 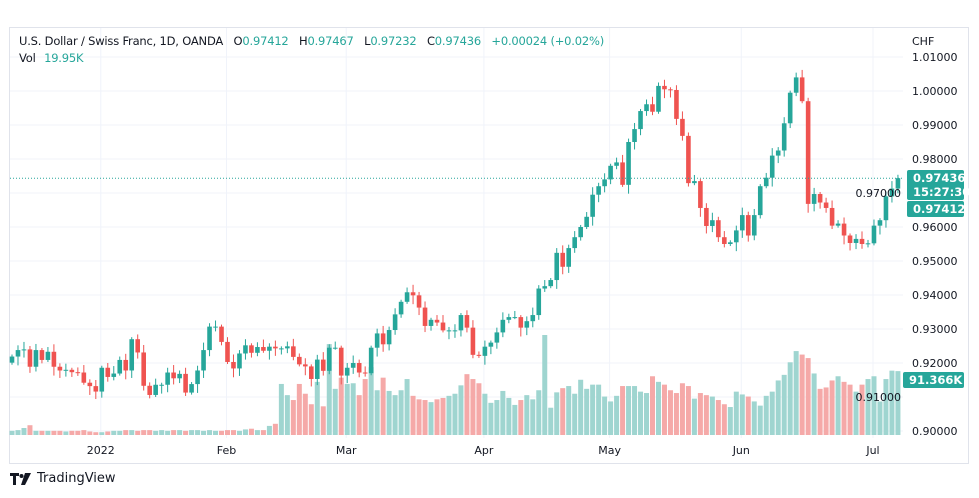 What do you see at coordinates (935, 125) in the screenshot?
I see `y-tick-label: 0.99000` at bounding box center [935, 125].